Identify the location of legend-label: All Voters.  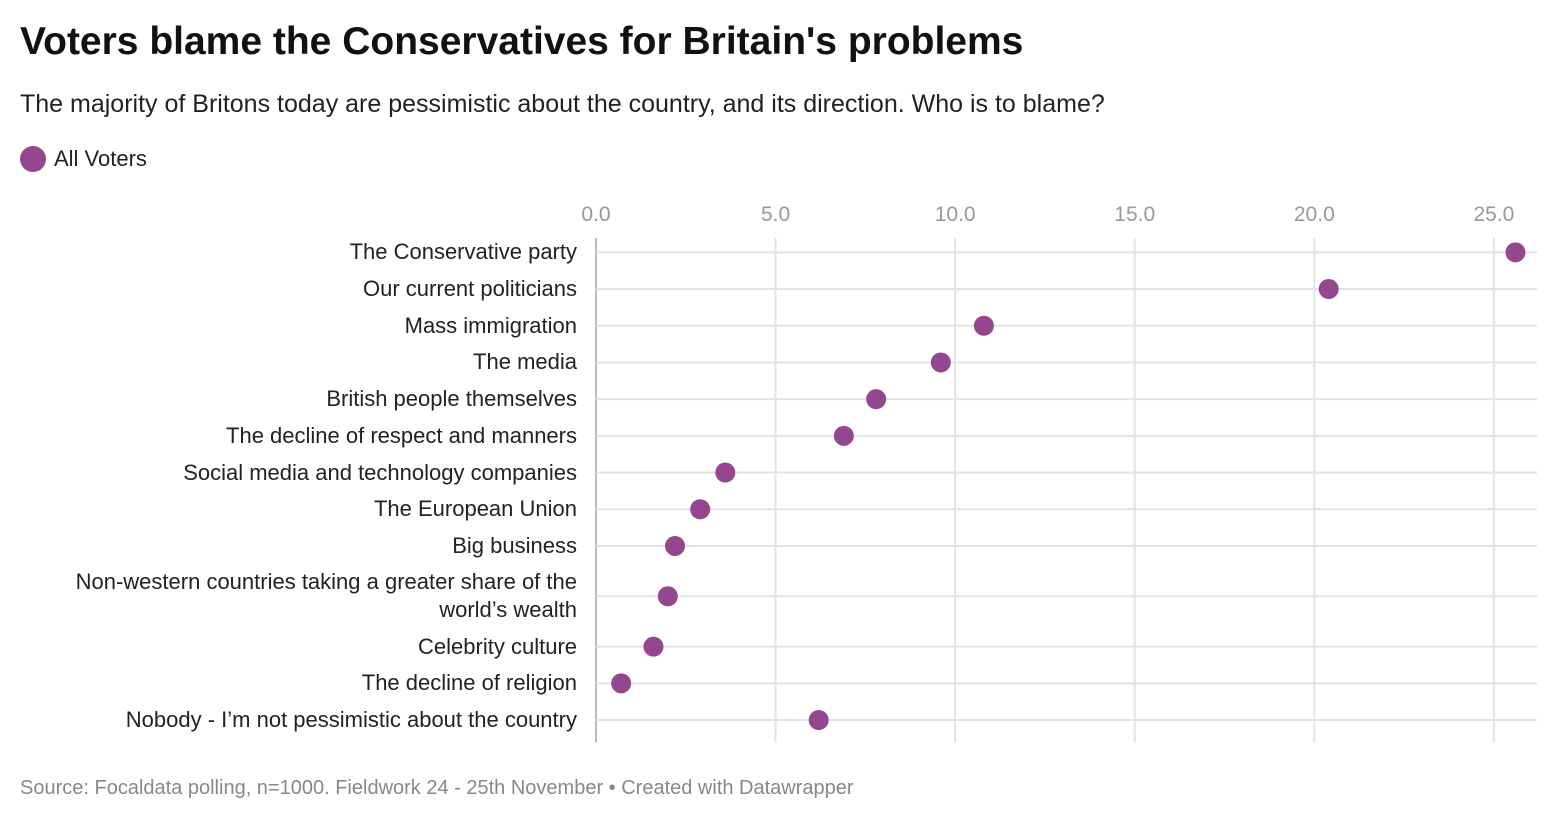
(100, 158).